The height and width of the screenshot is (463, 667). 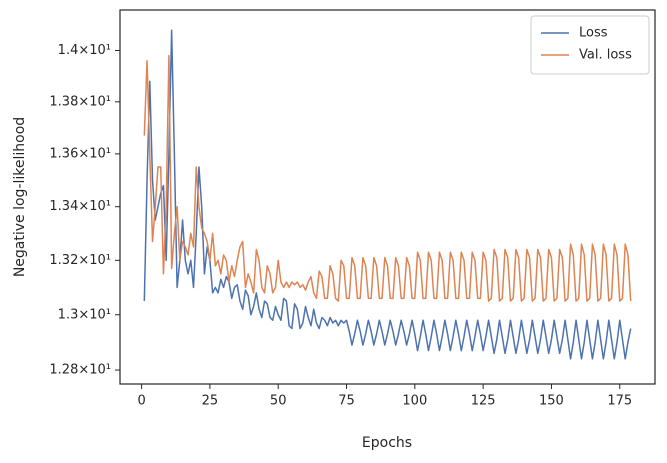 I want to click on x-tick-label: 50, so click(x=278, y=401).